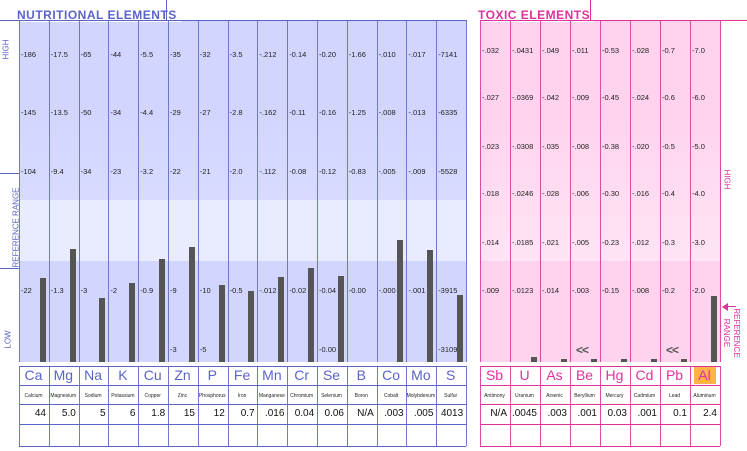 The image size is (747, 451). Describe the element at coordinates (328, 54) in the screenshot. I see `tick-label: -0.20` at that location.